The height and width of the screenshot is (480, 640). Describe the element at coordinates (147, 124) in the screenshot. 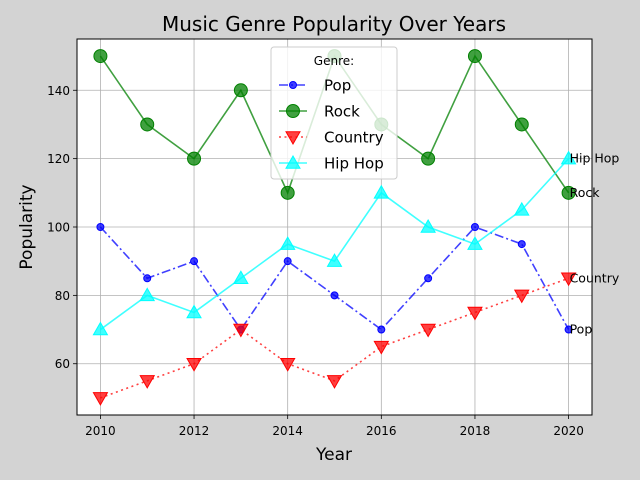

I see `point-rock-2011` at that location.